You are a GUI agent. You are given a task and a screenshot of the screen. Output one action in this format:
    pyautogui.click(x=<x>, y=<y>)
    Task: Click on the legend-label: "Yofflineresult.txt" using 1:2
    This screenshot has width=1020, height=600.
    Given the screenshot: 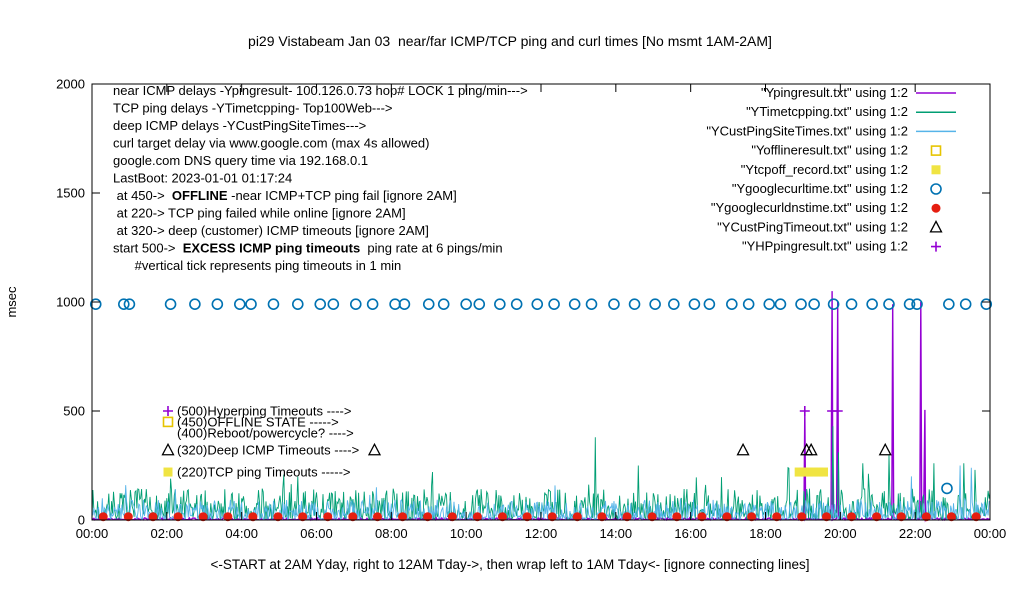 What is the action you would take?
    pyautogui.click(x=829, y=150)
    